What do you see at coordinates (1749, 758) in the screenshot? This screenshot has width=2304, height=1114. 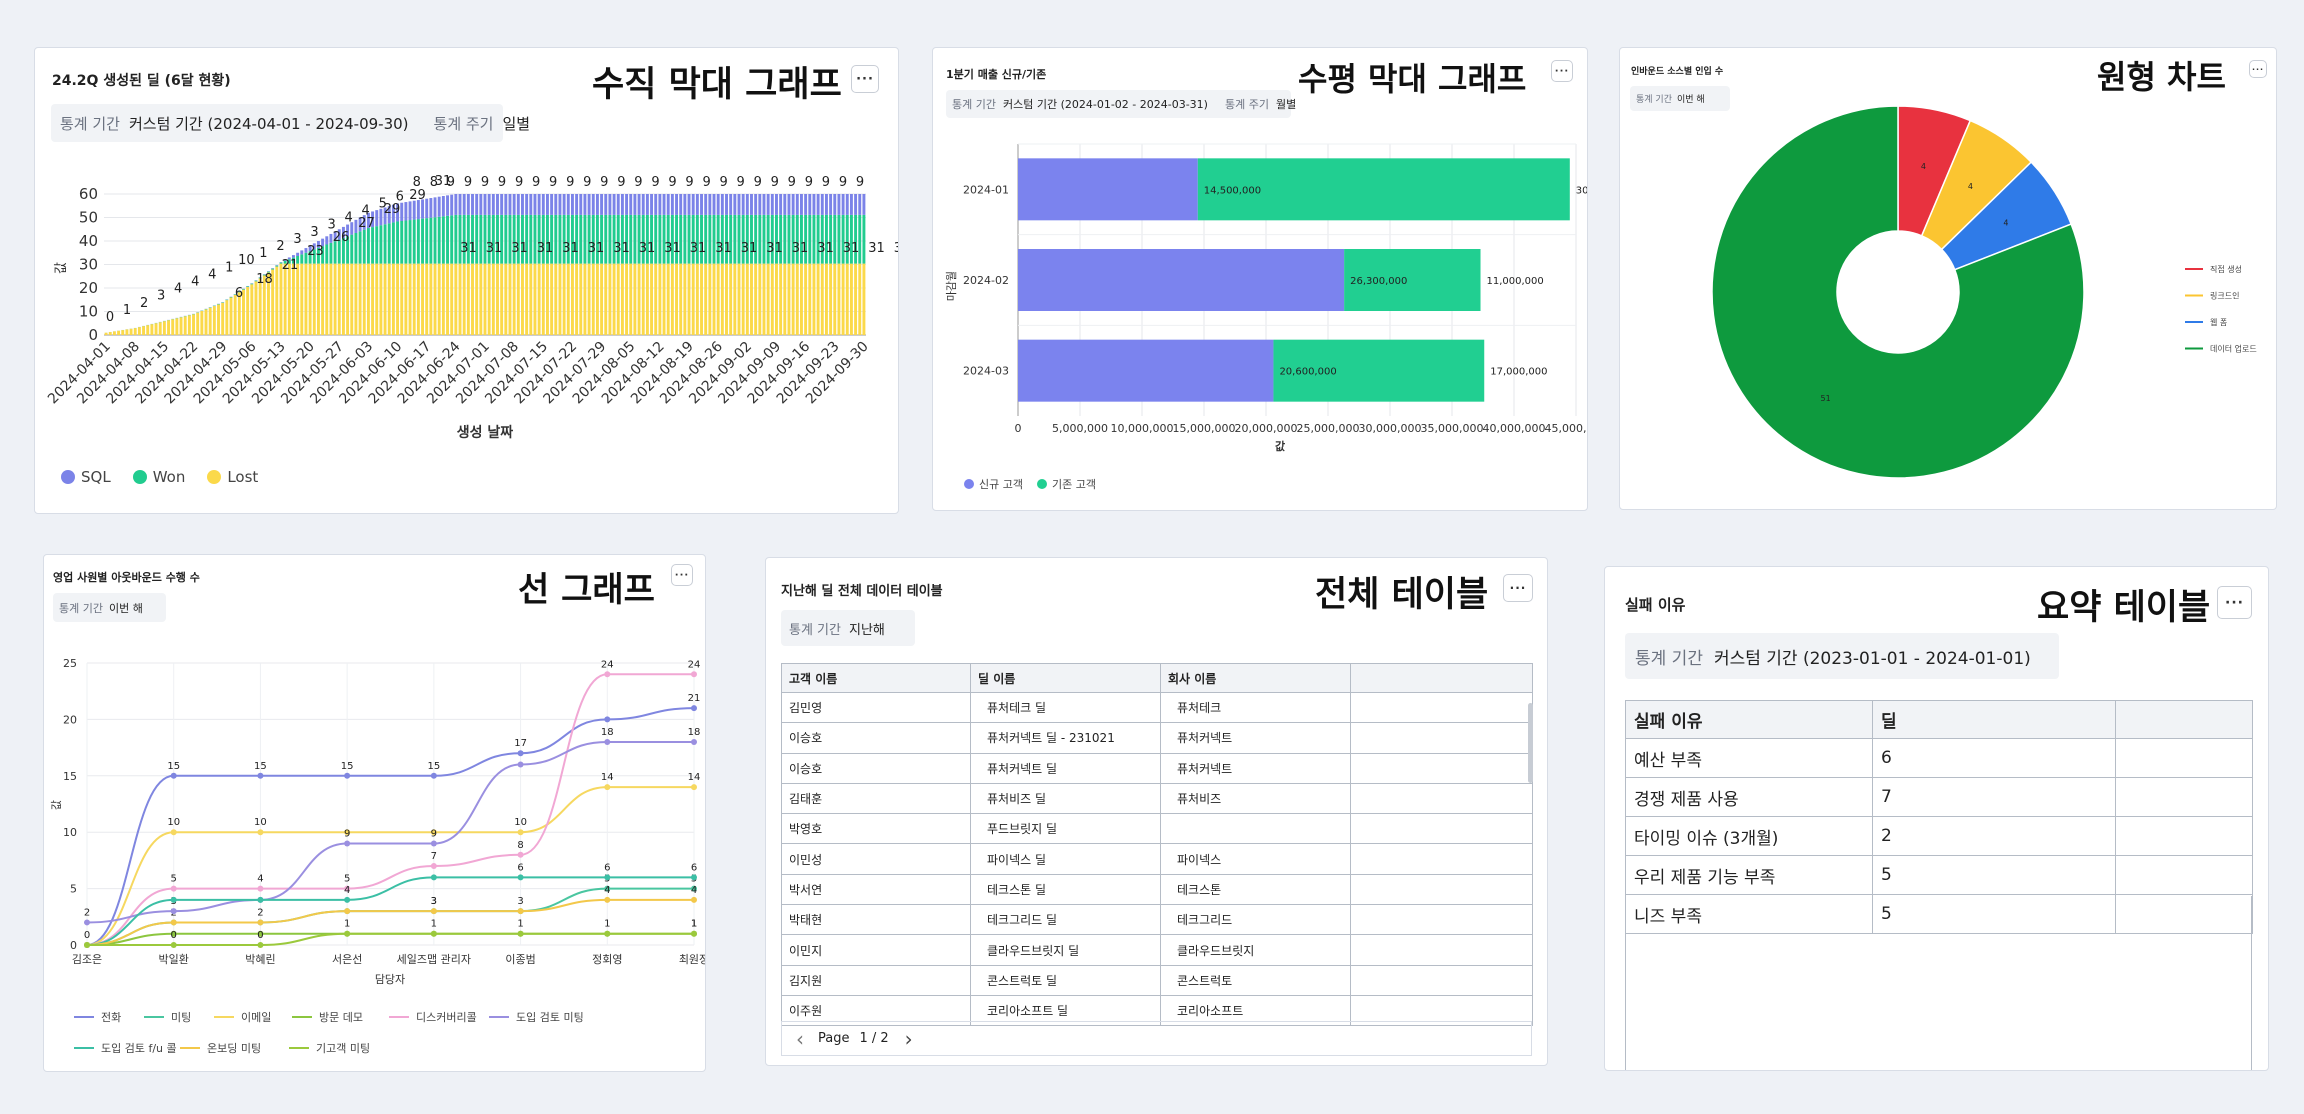 I see `failure-reason-cell: 예산 부족` at bounding box center [1749, 758].